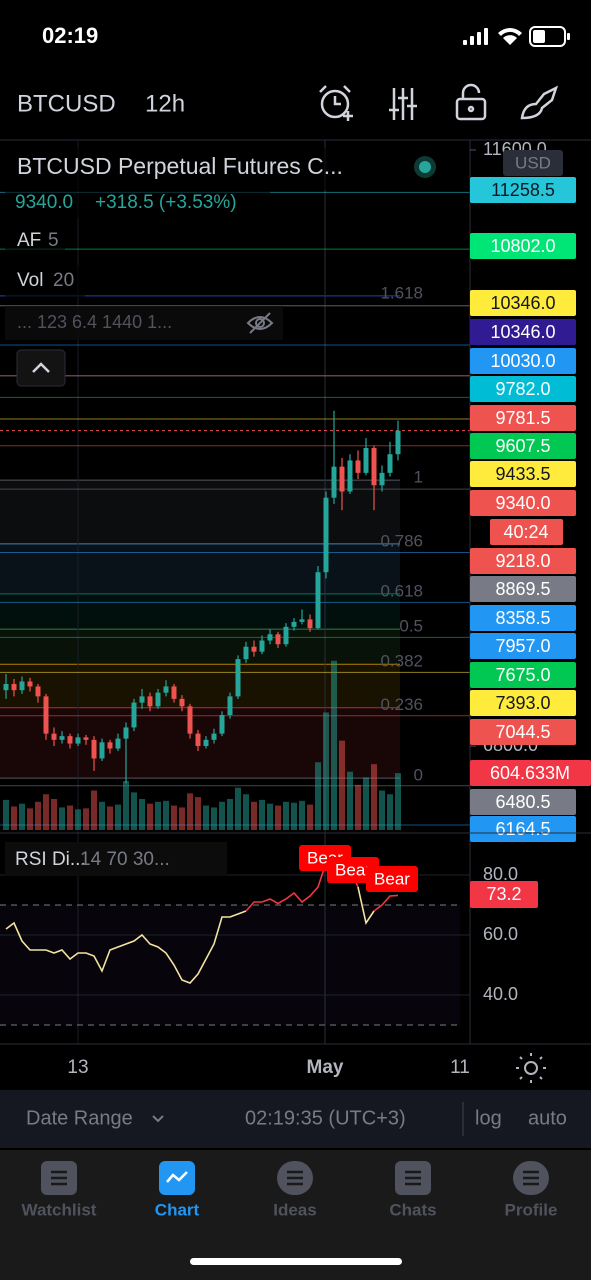 This screenshot has height=1280, width=591. Describe the element at coordinates (522, 618) in the screenshot. I see `price-label: 8358.5` at that location.